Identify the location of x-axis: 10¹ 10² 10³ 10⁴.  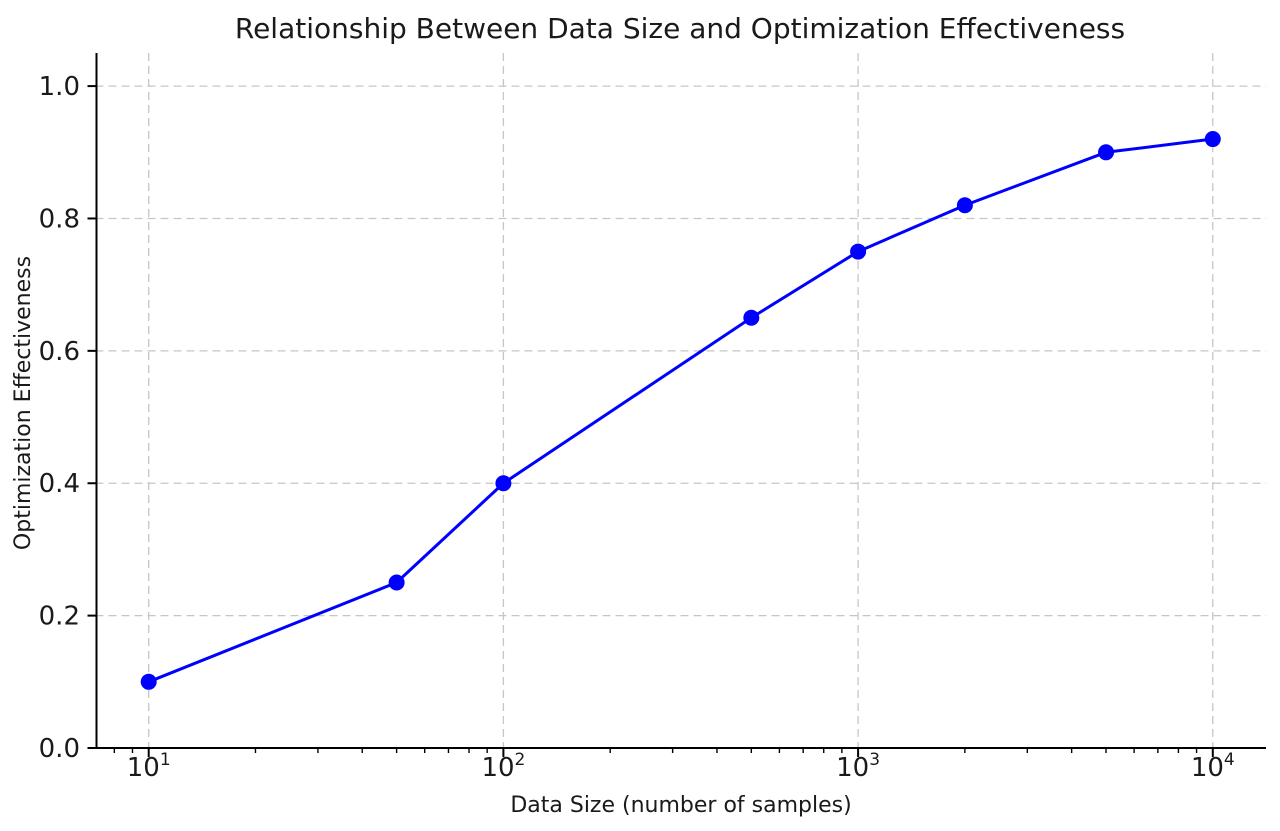
(674, 765).